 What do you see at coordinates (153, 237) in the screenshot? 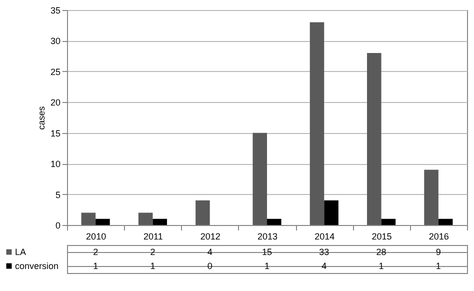
I see `x-tick-label: 2011` at bounding box center [153, 237].